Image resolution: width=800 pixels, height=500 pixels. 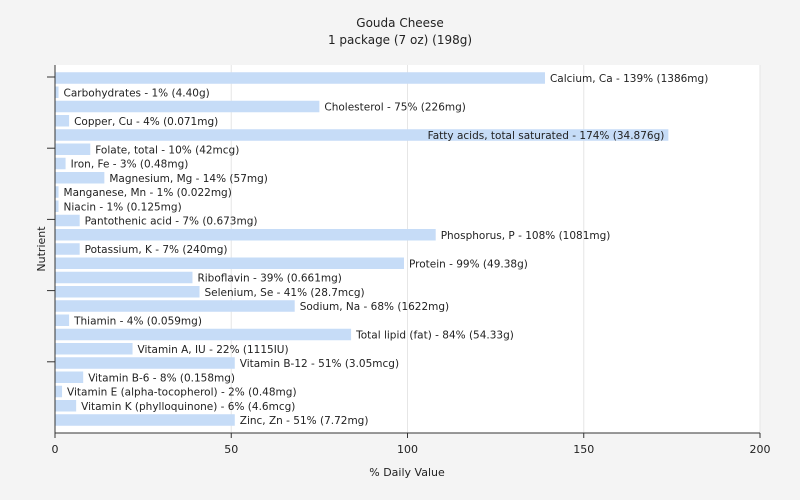 What do you see at coordinates (407, 472) in the screenshot?
I see `x-axis-label: % Daily Value` at bounding box center [407, 472].